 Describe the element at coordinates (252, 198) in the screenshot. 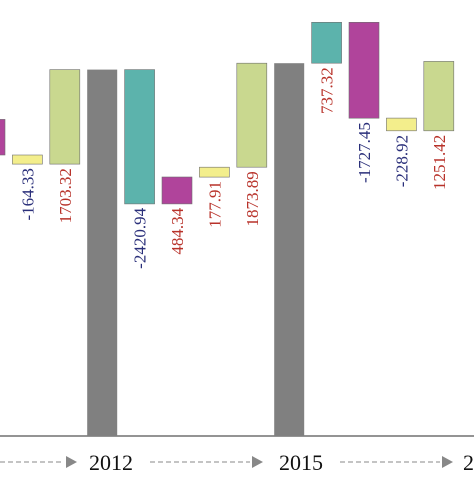

I see `data-label-b8: 1873.89` at that location.